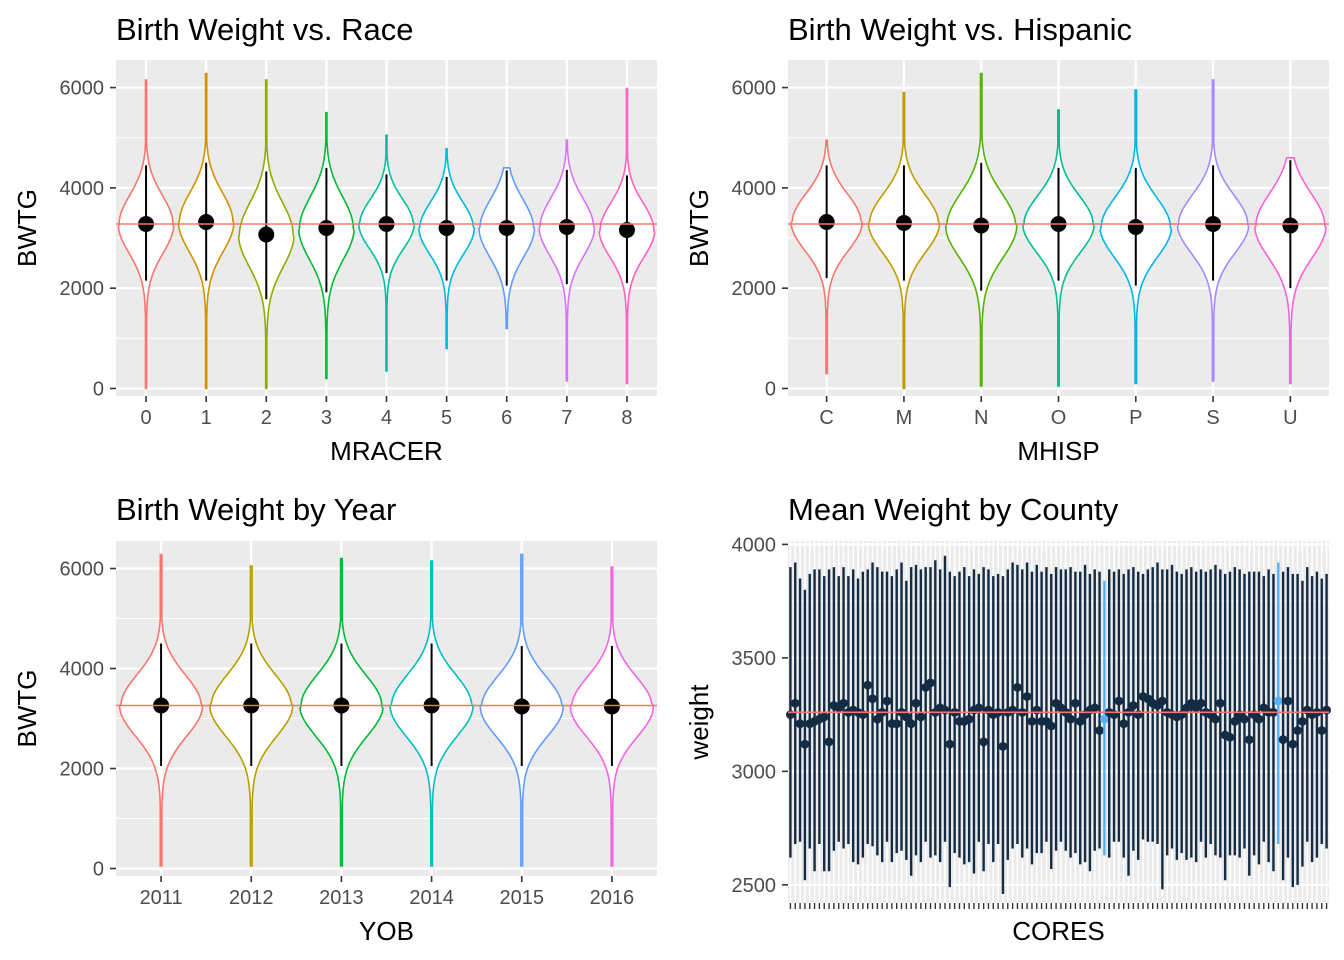 The width and height of the screenshot is (1344, 960). Describe the element at coordinates (612, 898) in the screenshot. I see `x-tick-label: 2016` at that location.